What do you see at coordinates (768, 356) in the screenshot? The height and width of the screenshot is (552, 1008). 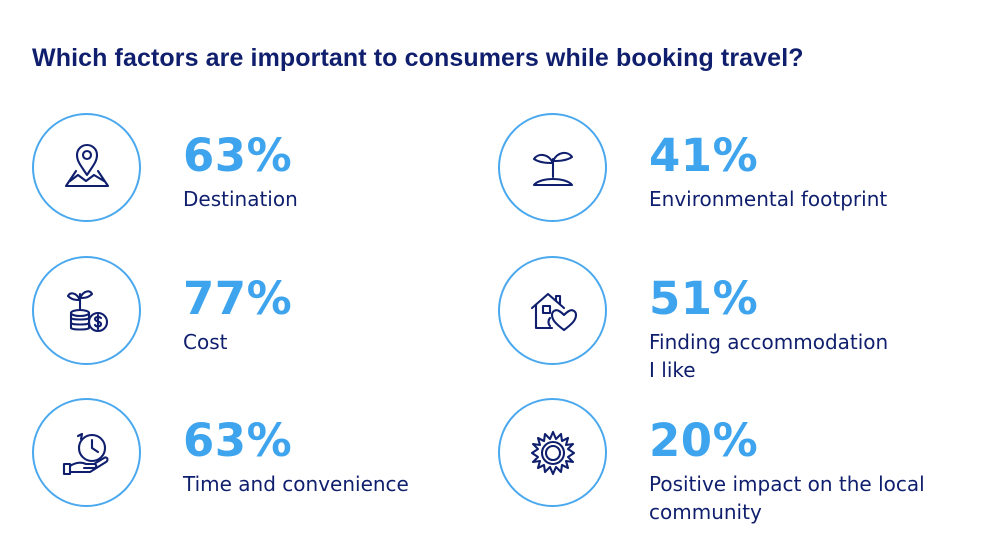 I see `factor-label: Finding accommodation I like` at bounding box center [768, 356].